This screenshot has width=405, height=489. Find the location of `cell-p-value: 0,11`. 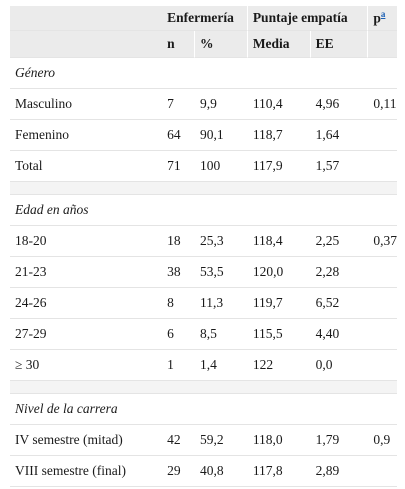

cell-p-value: 0,11 is located at coordinates (382, 104).